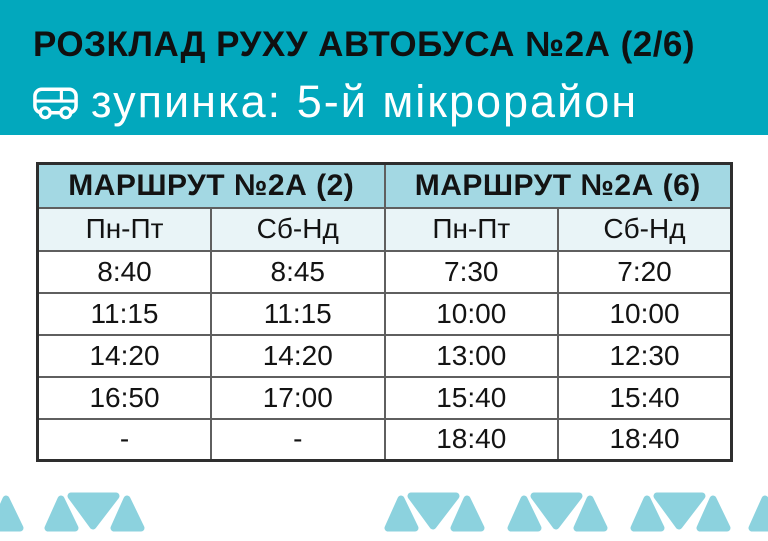 The height and width of the screenshot is (541, 768). What do you see at coordinates (364, 44) in the screenshot?
I see `page-title: РОЗКЛАД РУХУ АВТОБУСА №2А (2/6)` at bounding box center [364, 44].